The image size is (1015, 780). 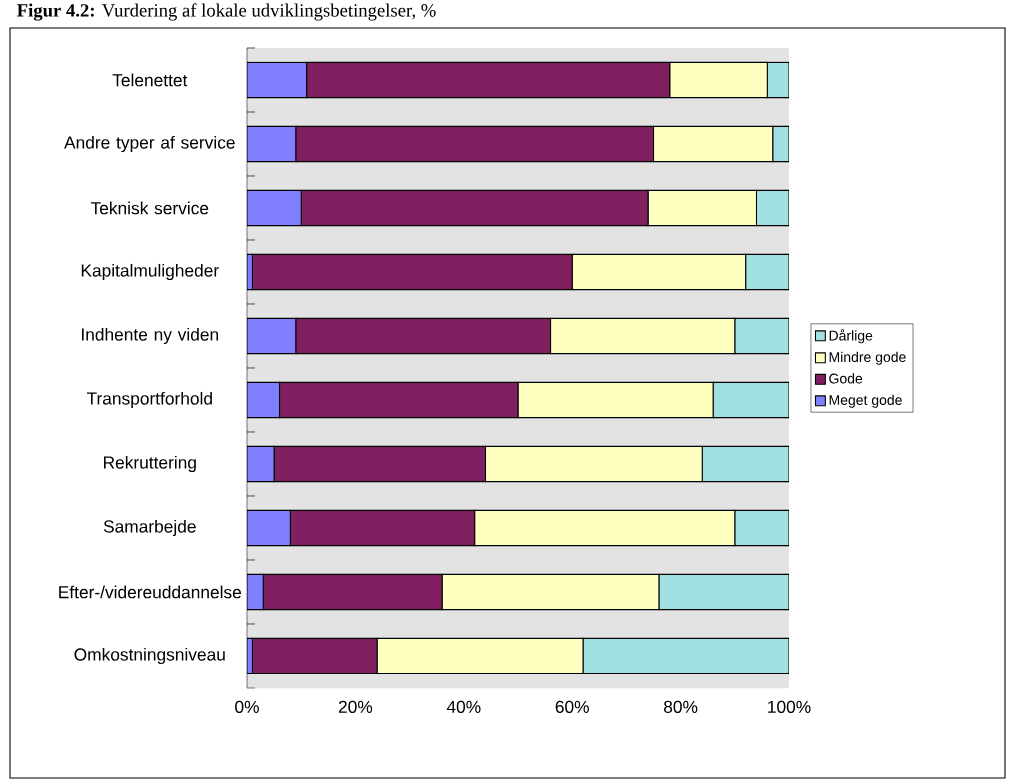 I want to click on legend-label: Gode, so click(x=846, y=378).